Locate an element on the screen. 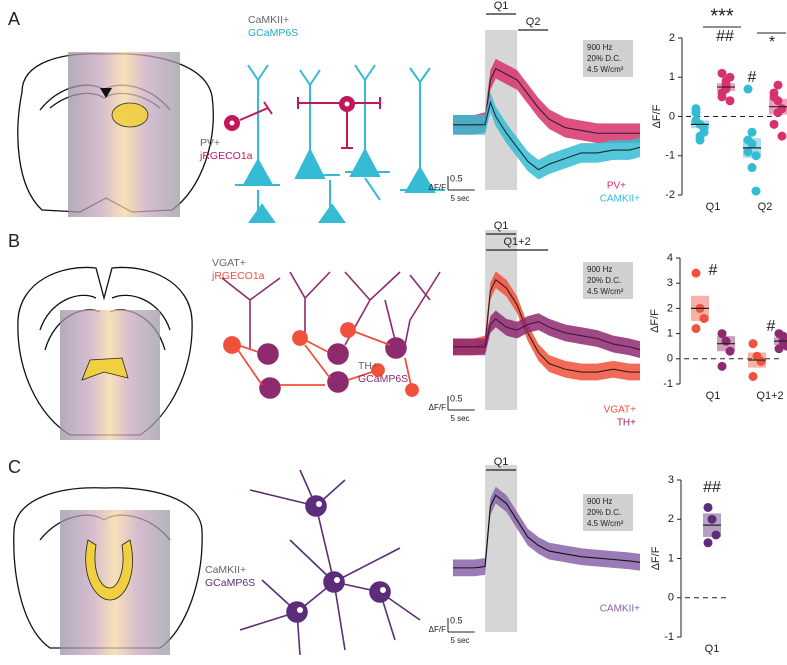 This screenshot has height=665, width=787. panel-letter: B is located at coordinates (14, 241).